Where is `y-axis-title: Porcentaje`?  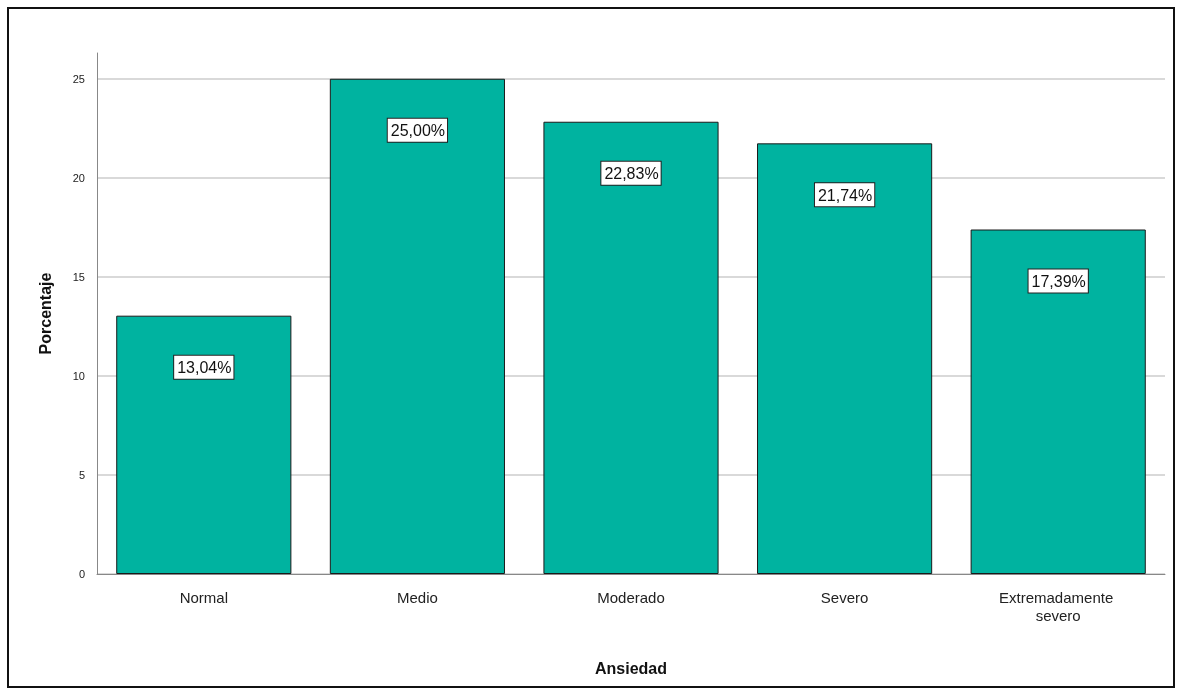 y-axis-title: Porcentaje is located at coordinates (45, 313).